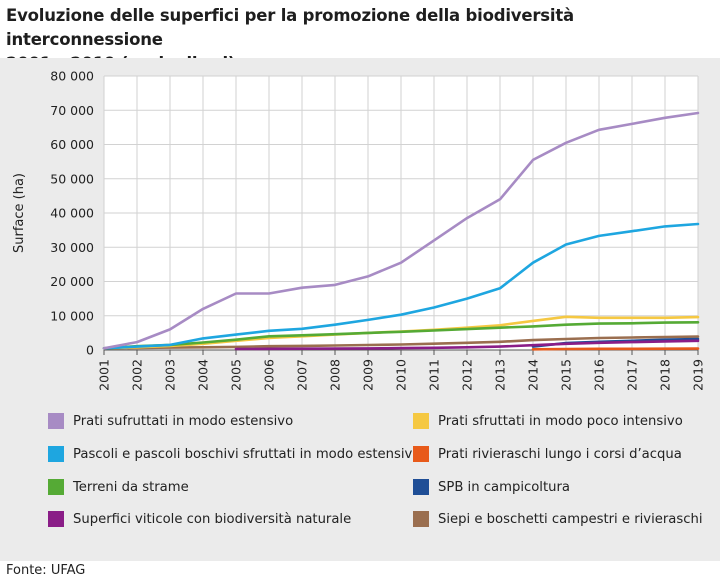 This screenshot has height=583, width=720. Describe the element at coordinates (203, 375) in the screenshot. I see `x-tick-label: 2004` at that location.